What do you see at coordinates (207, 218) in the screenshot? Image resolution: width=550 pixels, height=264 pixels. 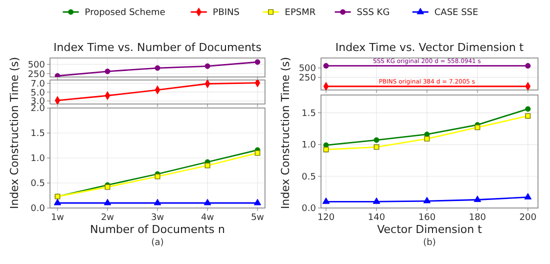 I see `x-tick-label: 4w` at bounding box center [207, 218].